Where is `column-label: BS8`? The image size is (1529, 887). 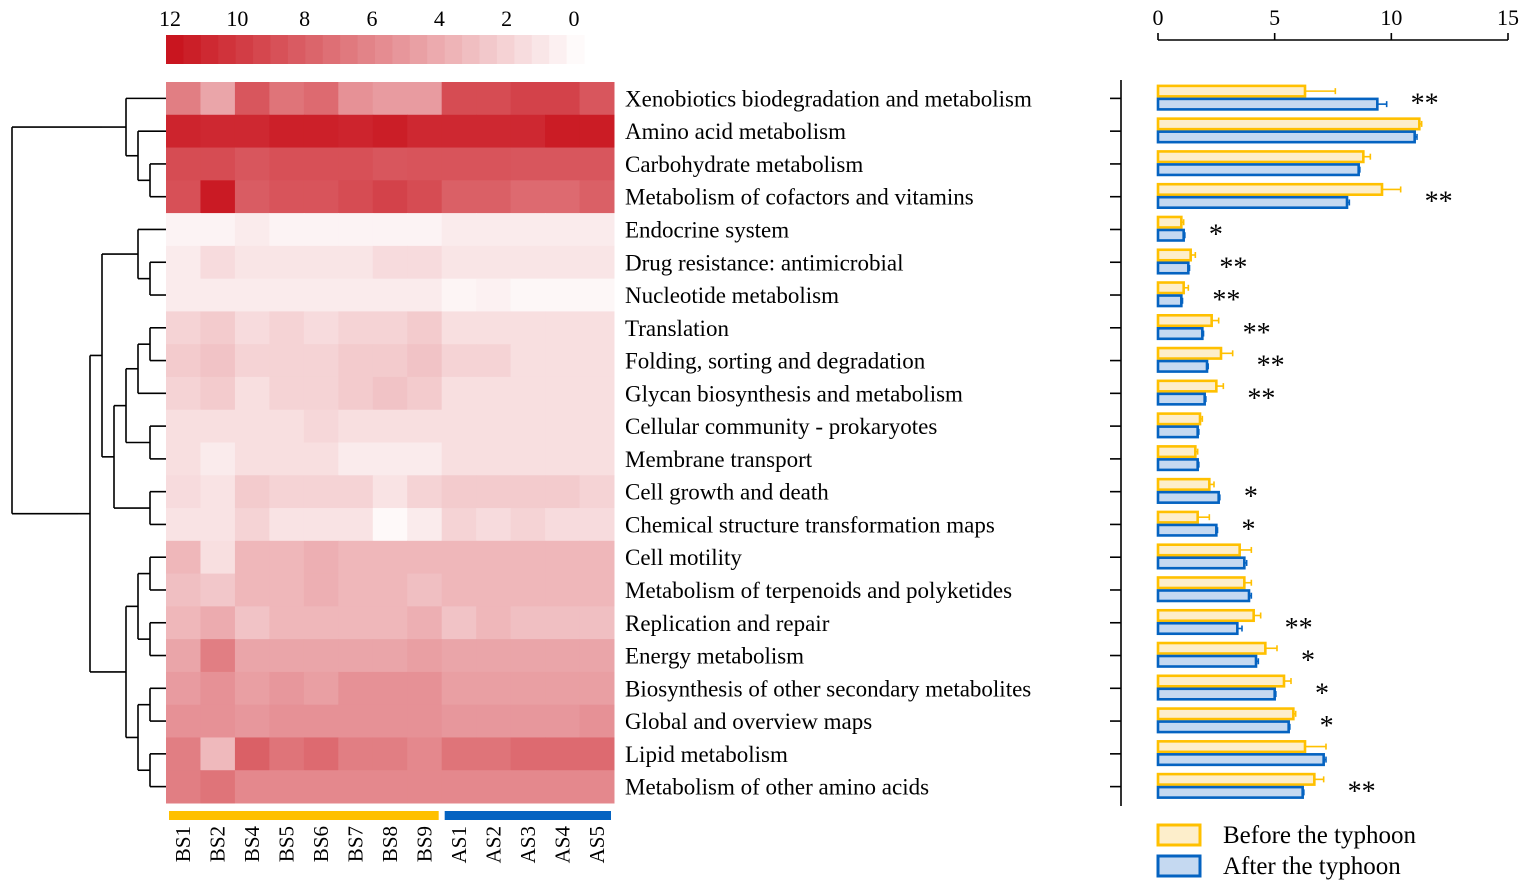
column-label: BS8 is located at coordinates (390, 844).